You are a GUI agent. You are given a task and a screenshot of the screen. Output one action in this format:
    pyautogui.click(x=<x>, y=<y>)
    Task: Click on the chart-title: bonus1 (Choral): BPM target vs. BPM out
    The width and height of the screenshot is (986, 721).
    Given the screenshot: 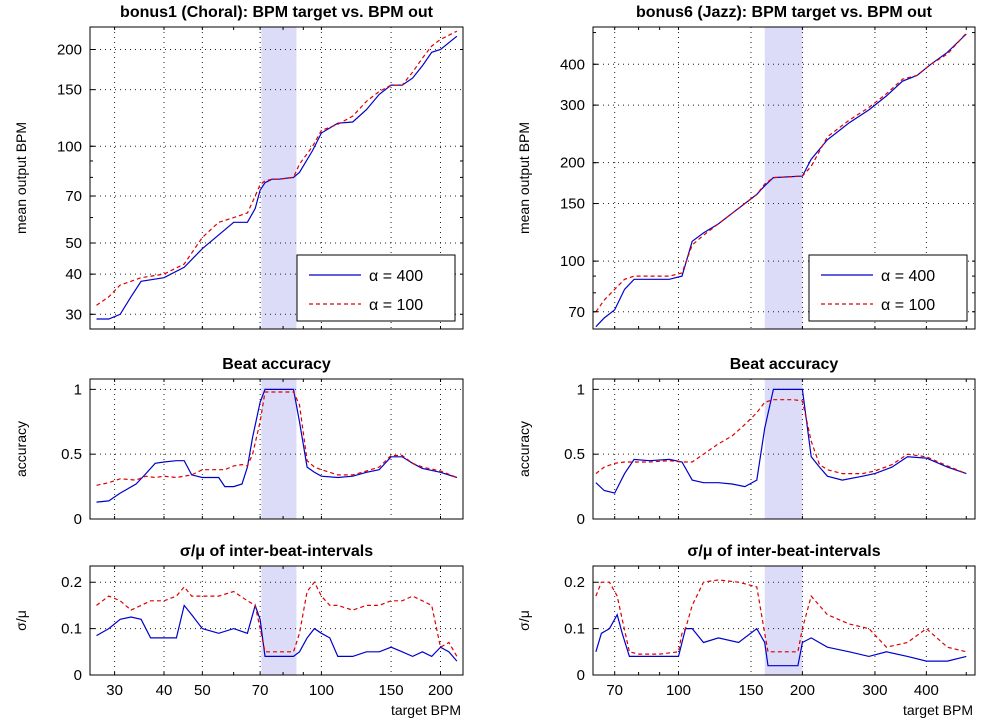 What is the action you would take?
    pyautogui.click(x=277, y=12)
    